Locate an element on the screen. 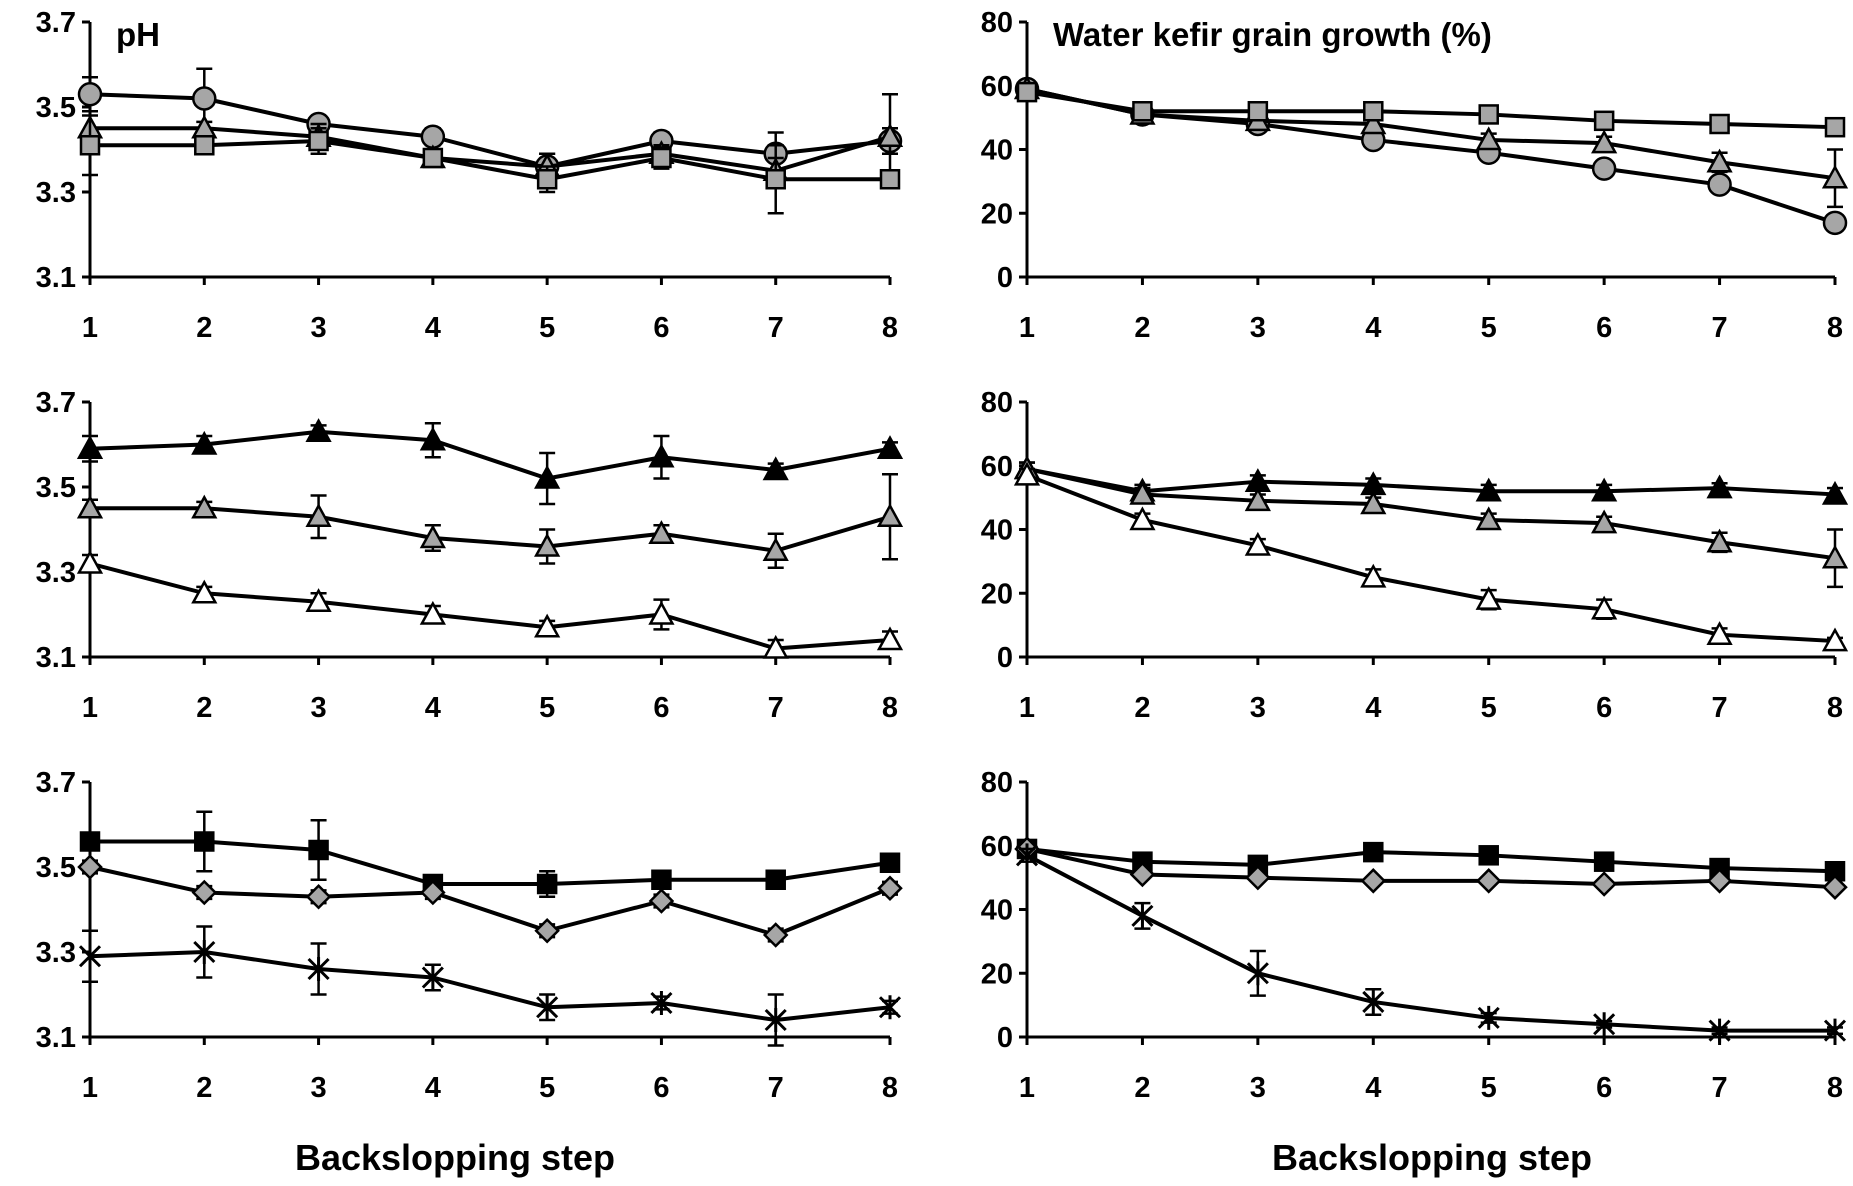  y-tick-label: 80 is located at coordinates (997, 403).